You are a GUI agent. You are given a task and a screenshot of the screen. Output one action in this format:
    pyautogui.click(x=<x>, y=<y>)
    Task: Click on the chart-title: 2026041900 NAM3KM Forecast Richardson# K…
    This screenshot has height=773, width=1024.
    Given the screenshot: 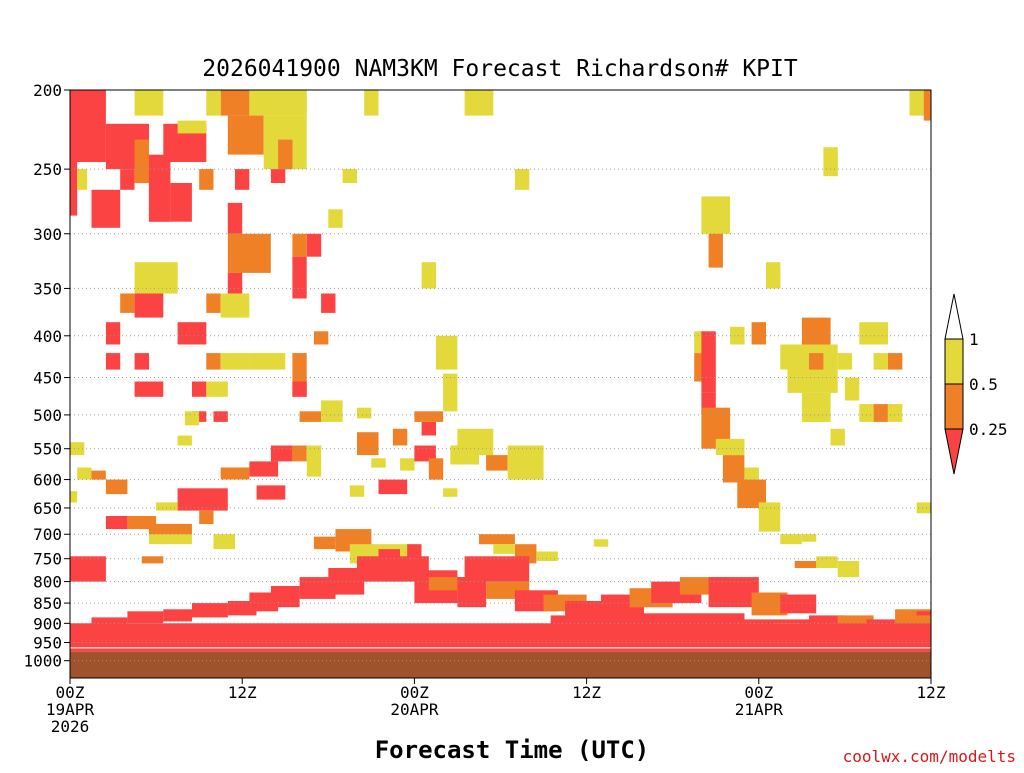 What is the action you would take?
    pyautogui.click(x=500, y=69)
    